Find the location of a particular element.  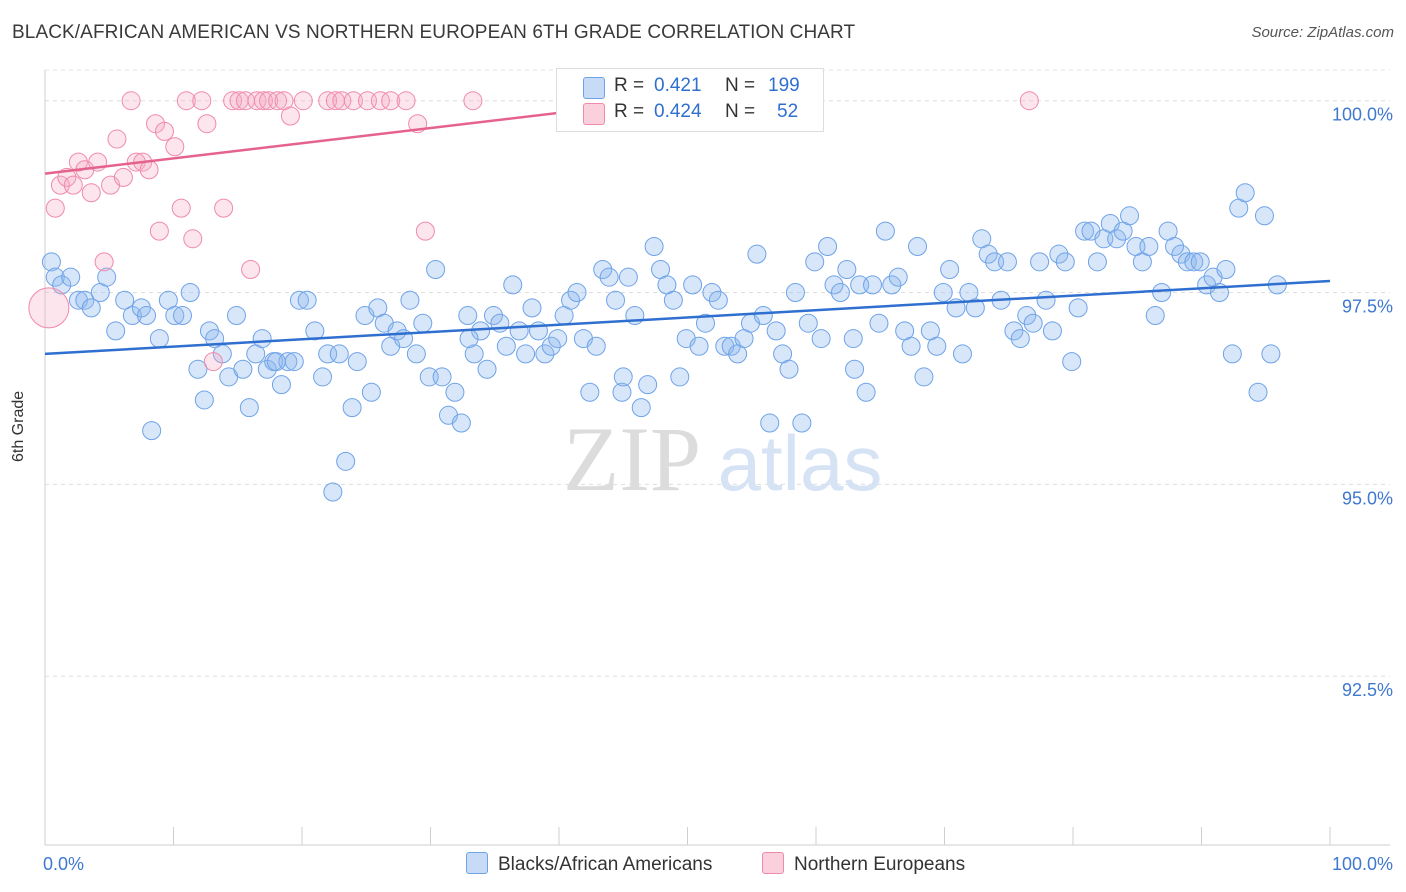

legend-r-value: 0.424 is located at coordinates (678, 111).